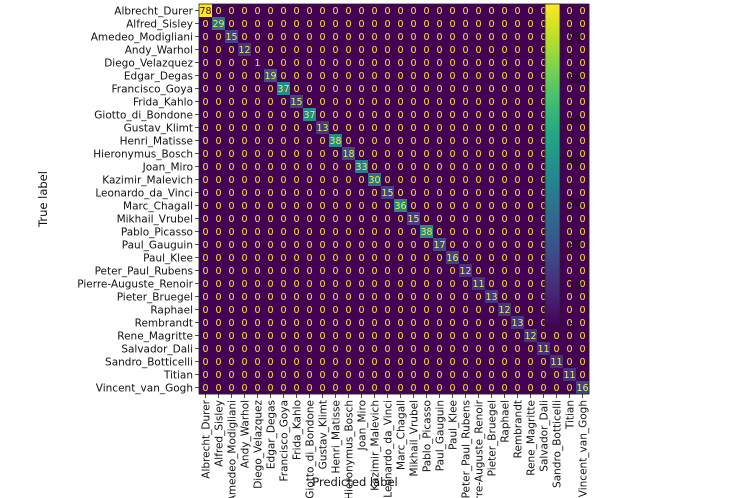  I want to click on colorbar-tick-label: 60, so click(574, 79).